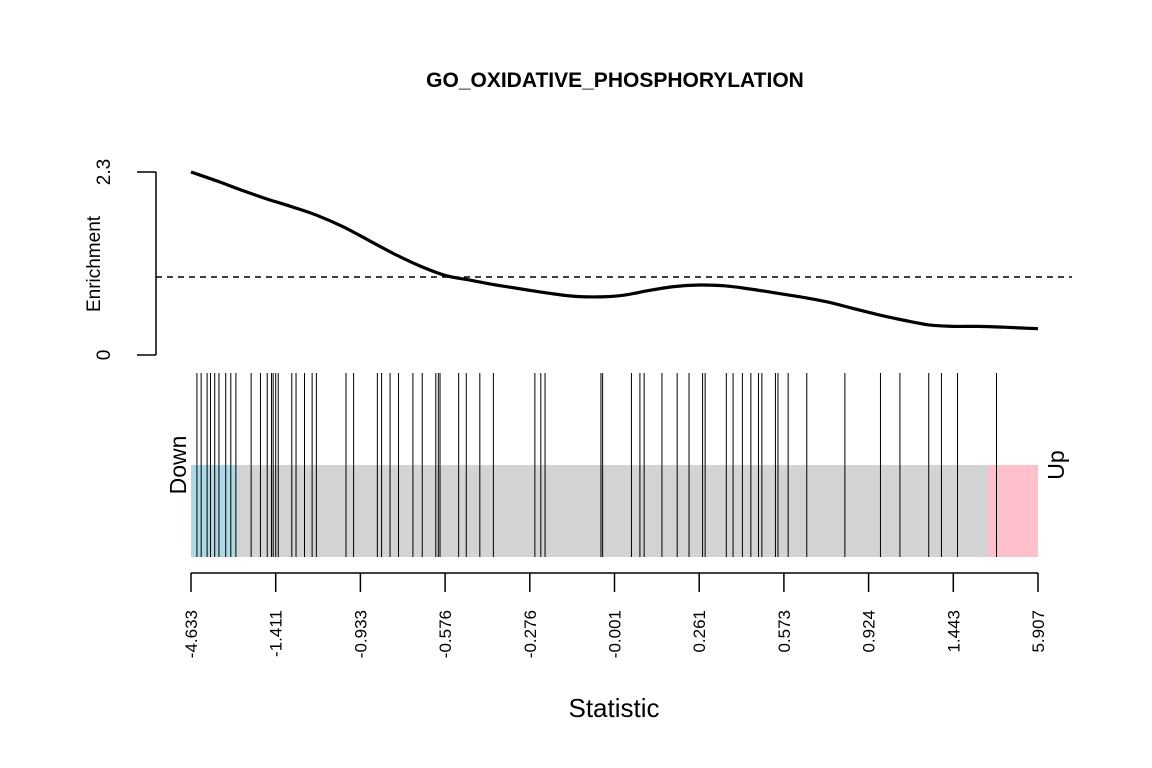  I want to click on y-tick-label-min: 0, so click(104, 355).